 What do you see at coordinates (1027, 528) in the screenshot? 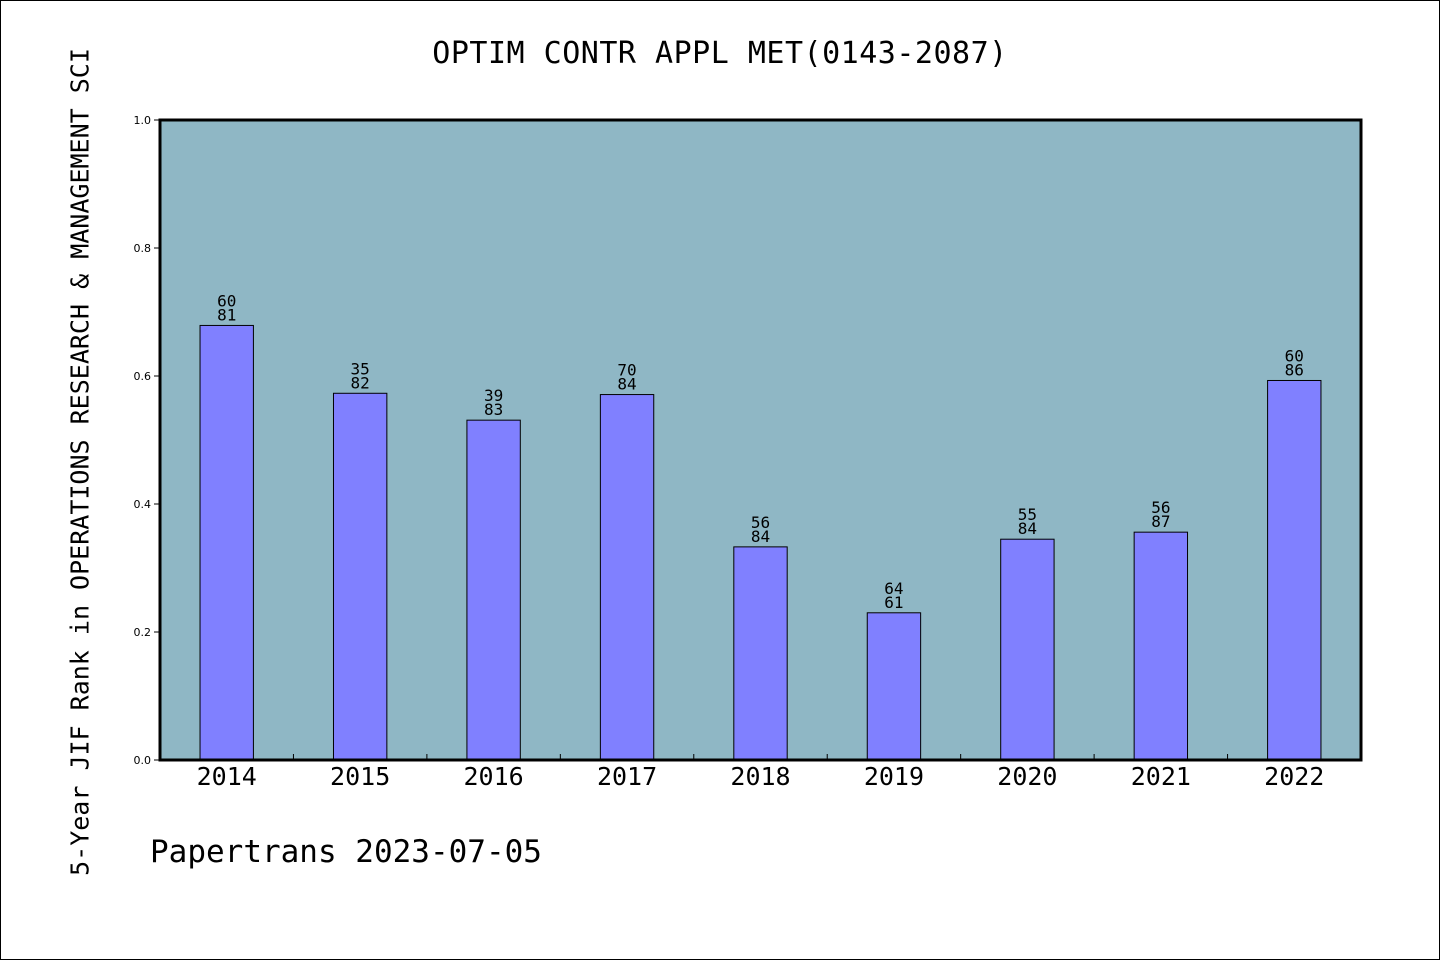
I see `bar-label-bottom-2020: 84` at bounding box center [1027, 528].